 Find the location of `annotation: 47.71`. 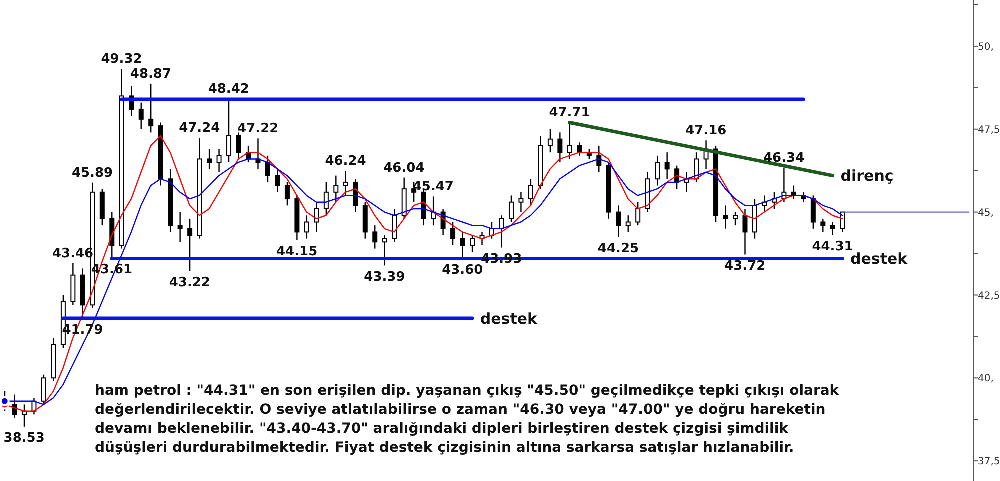

annotation: 47.71 is located at coordinates (569, 112).